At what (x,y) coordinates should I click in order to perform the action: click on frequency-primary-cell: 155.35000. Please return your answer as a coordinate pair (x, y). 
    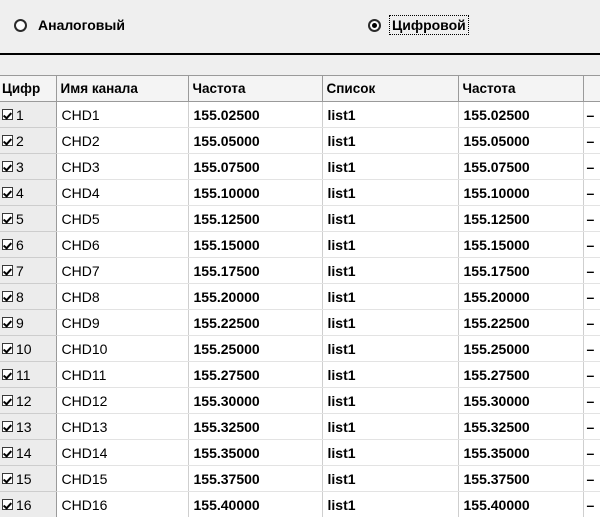
    Looking at the image, I should click on (255, 452).